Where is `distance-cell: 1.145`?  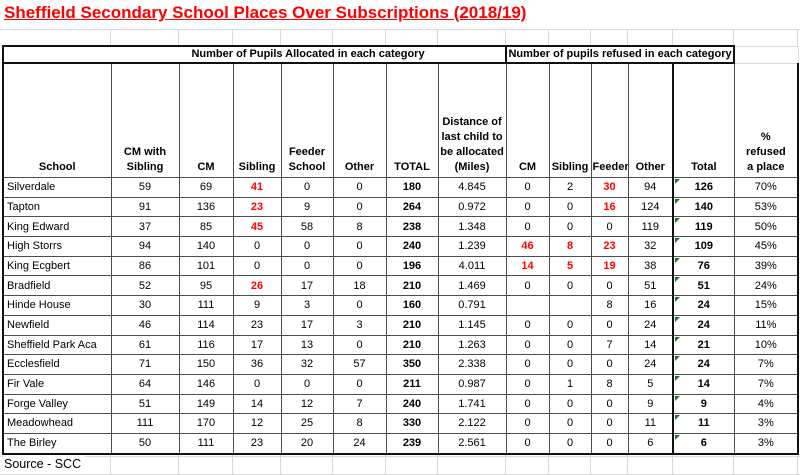
distance-cell: 1.145 is located at coordinates (472, 325).